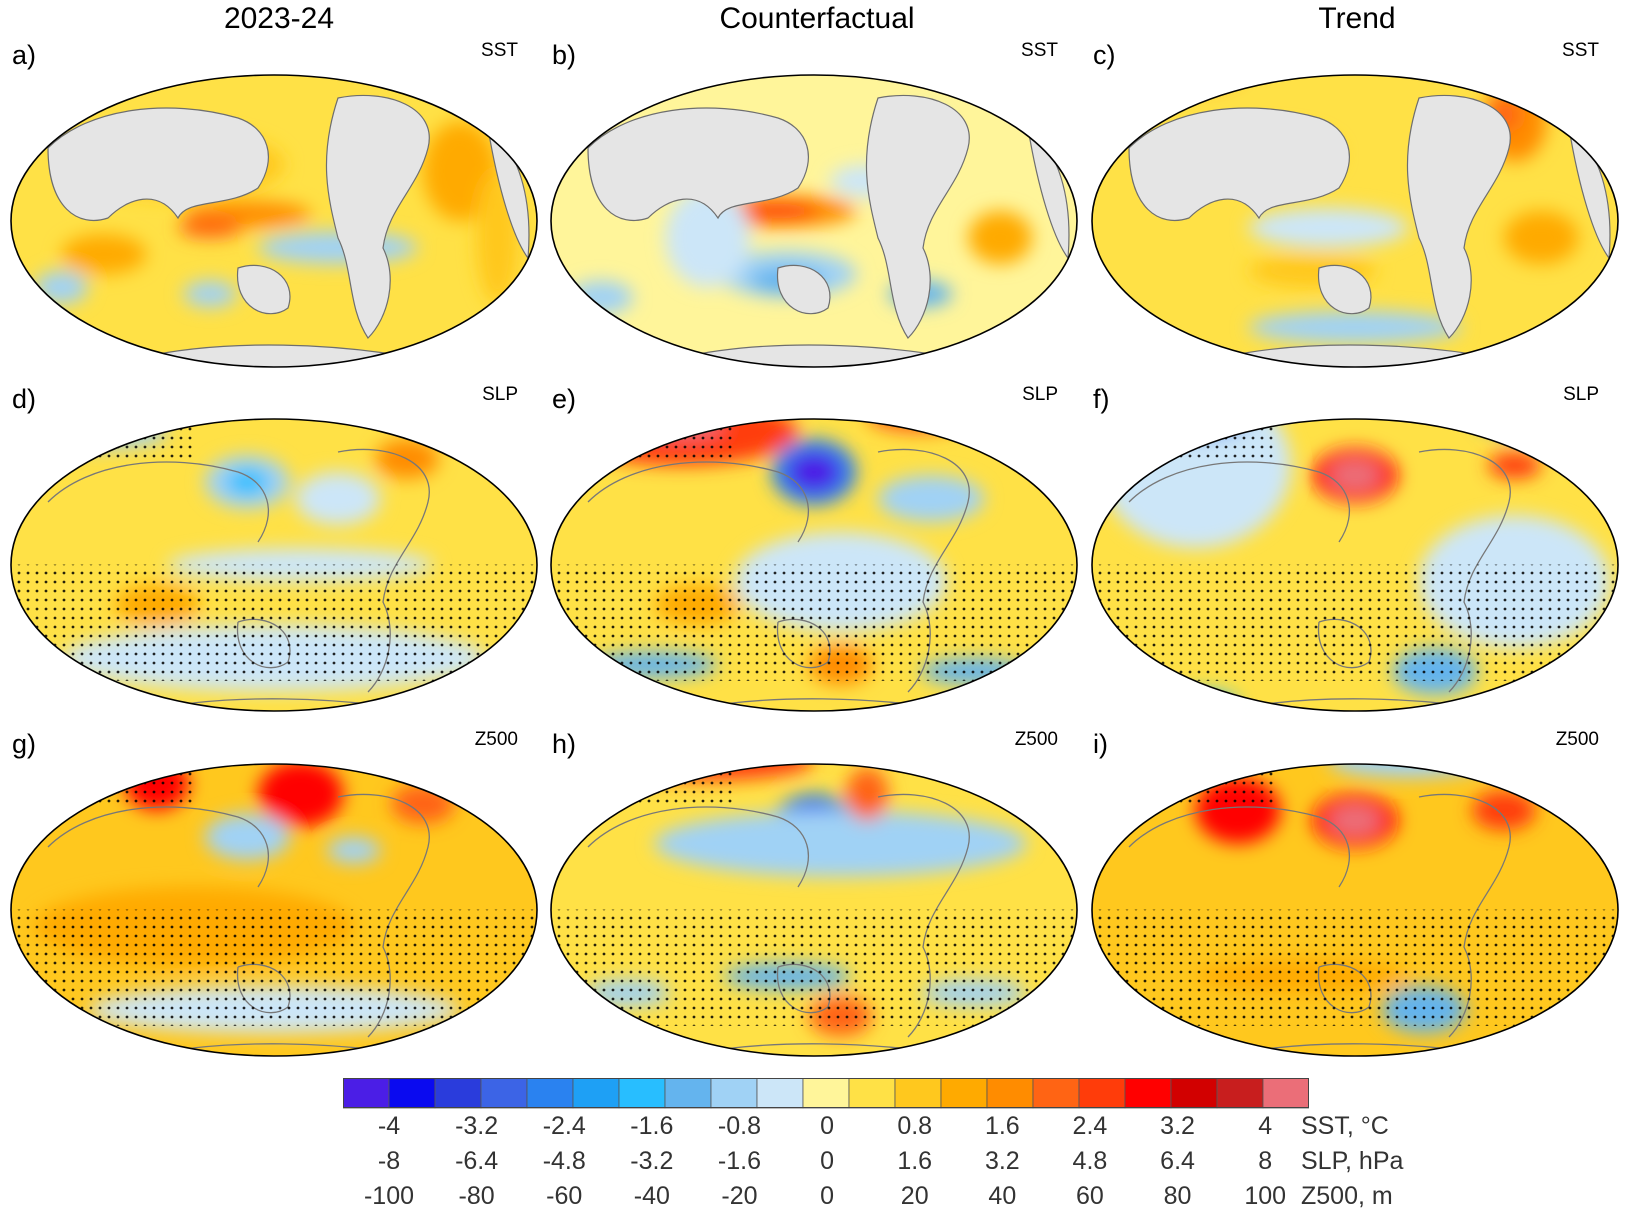 This screenshot has width=1632, height=1221. What do you see at coordinates (1352, 1161) in the screenshot?
I see `colorbar-unit-label: SLP, hPa` at bounding box center [1352, 1161].